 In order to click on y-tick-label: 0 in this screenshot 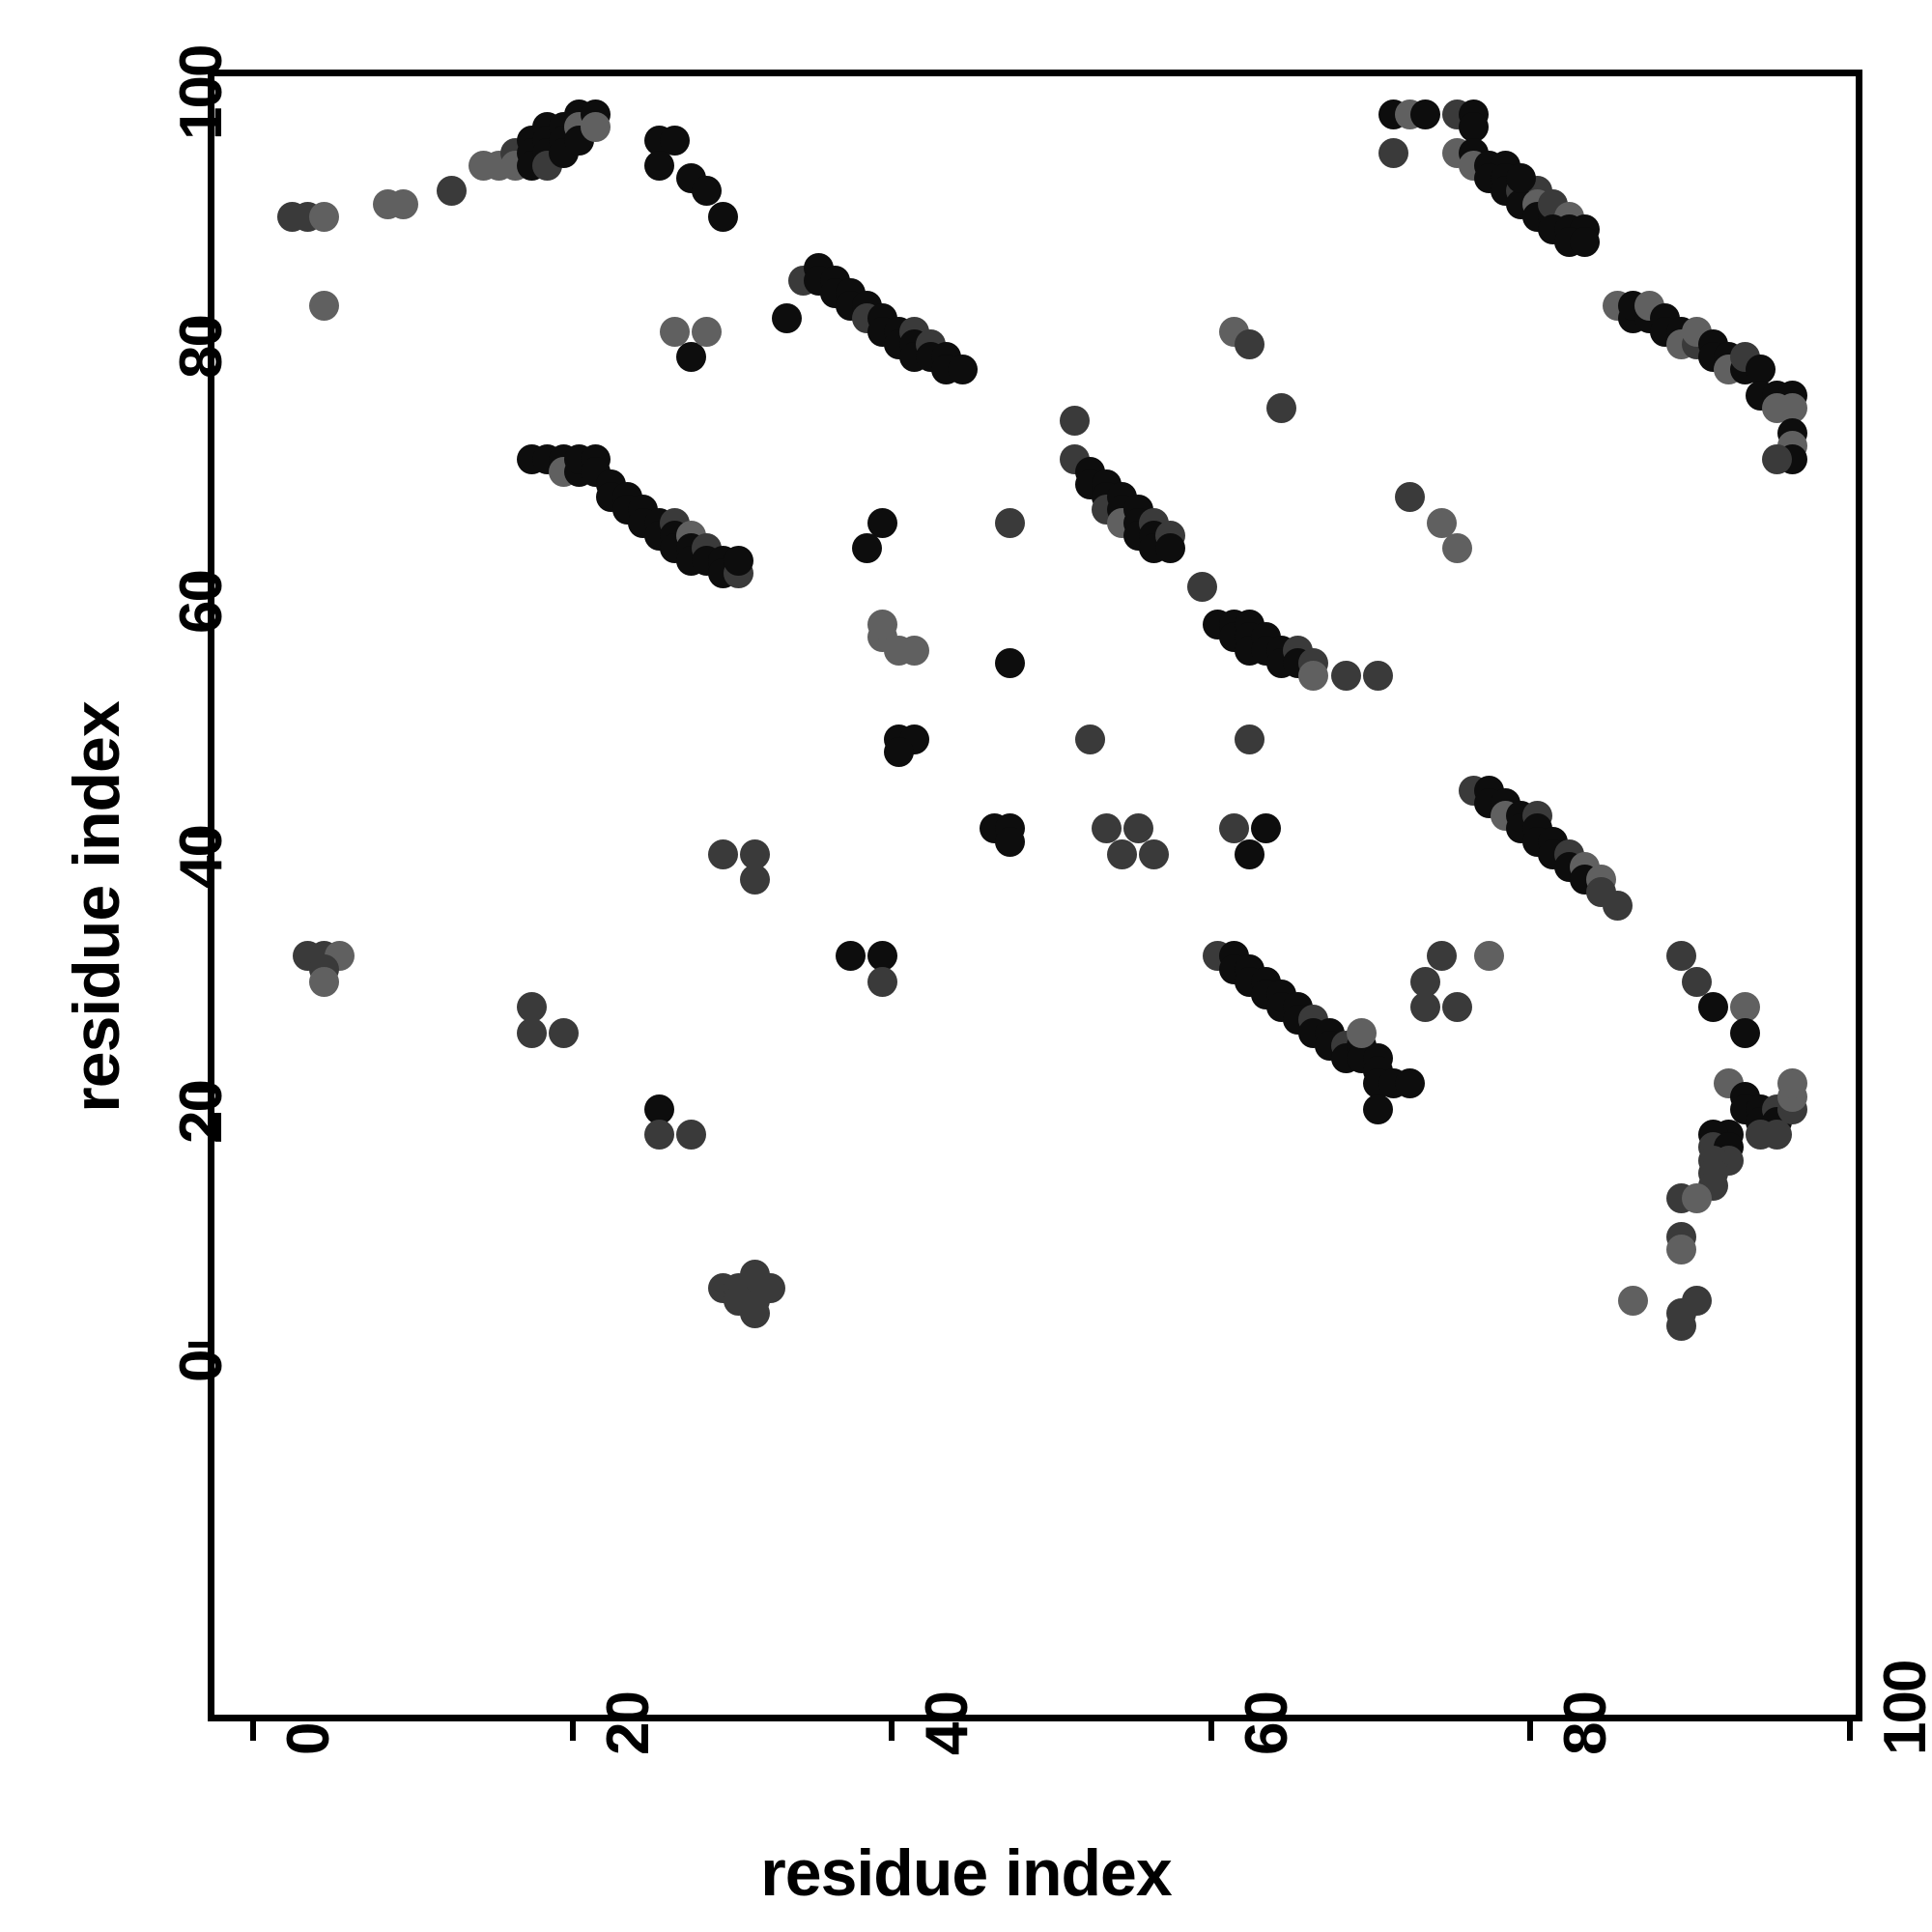, I will do `click(201, 1366)`.